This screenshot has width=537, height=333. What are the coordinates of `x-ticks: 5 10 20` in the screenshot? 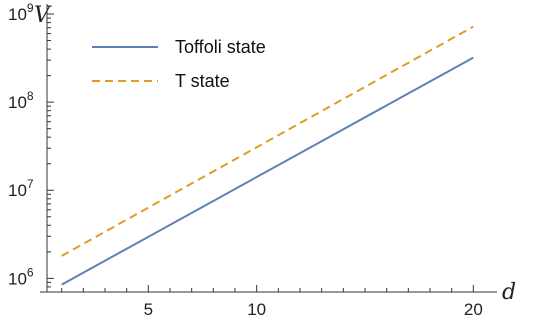 It's located at (272, 302).